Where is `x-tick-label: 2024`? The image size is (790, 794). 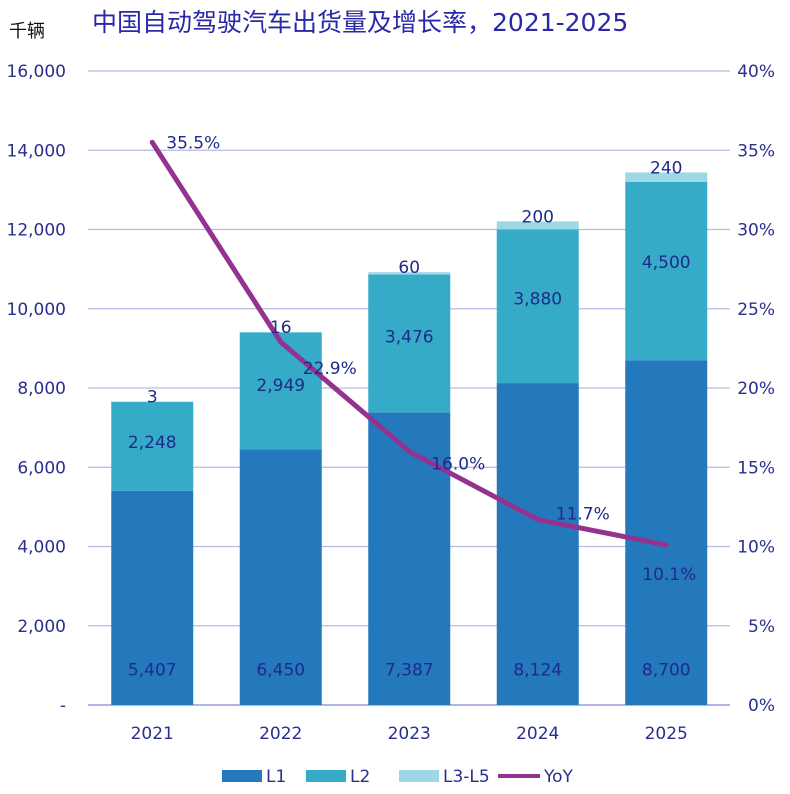
x-tick-label: 2024 is located at coordinates (537, 734).